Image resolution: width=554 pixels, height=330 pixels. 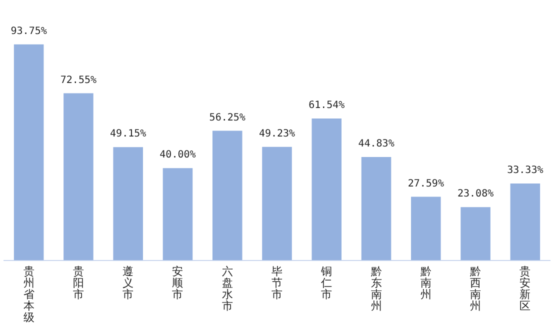 What do you see at coordinates (425, 282) in the screenshot?
I see `x-tick-label: 黔南州` at bounding box center [425, 282].